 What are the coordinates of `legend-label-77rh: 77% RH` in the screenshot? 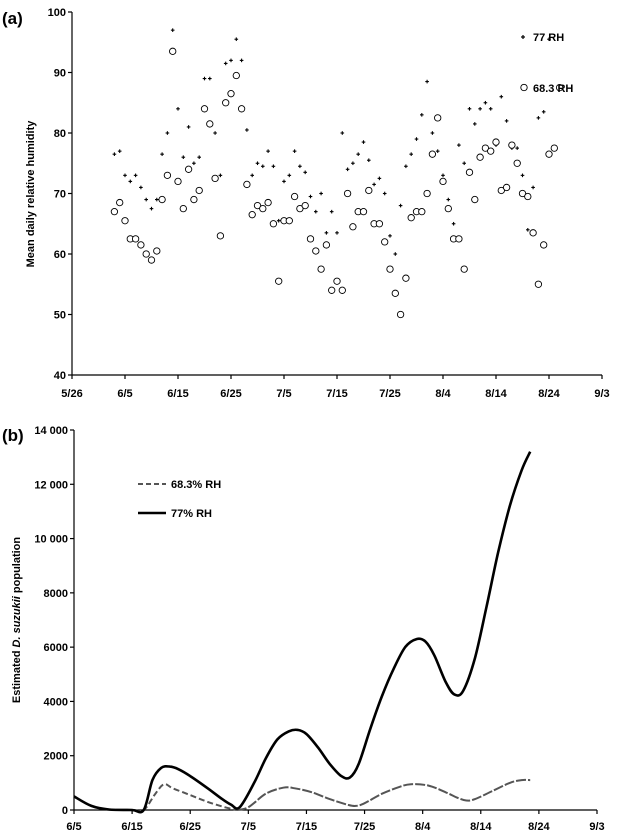 It's located at (191, 514).